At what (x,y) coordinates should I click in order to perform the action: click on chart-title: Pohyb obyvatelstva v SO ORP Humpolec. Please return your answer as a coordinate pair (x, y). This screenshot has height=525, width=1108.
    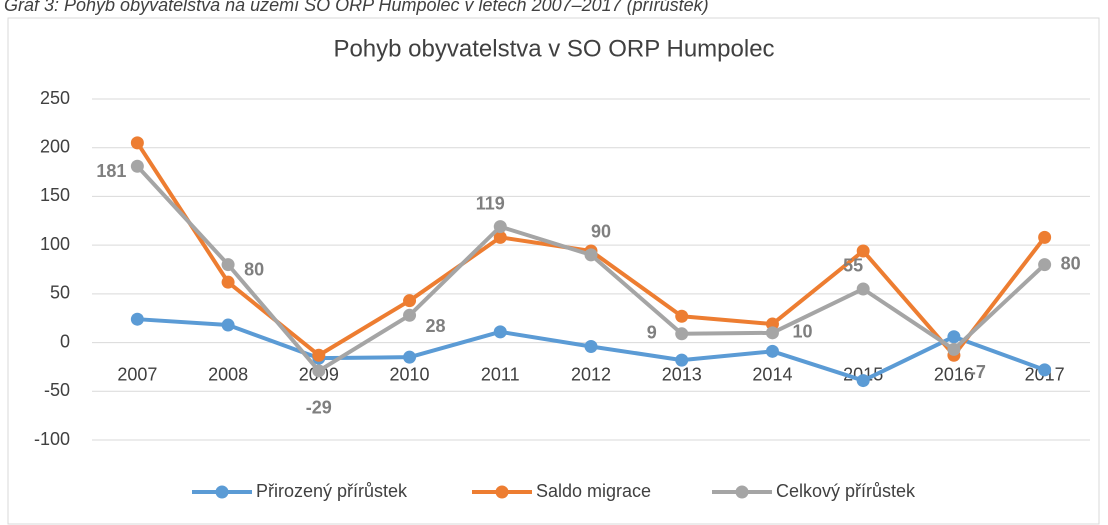
    Looking at the image, I should click on (553, 48).